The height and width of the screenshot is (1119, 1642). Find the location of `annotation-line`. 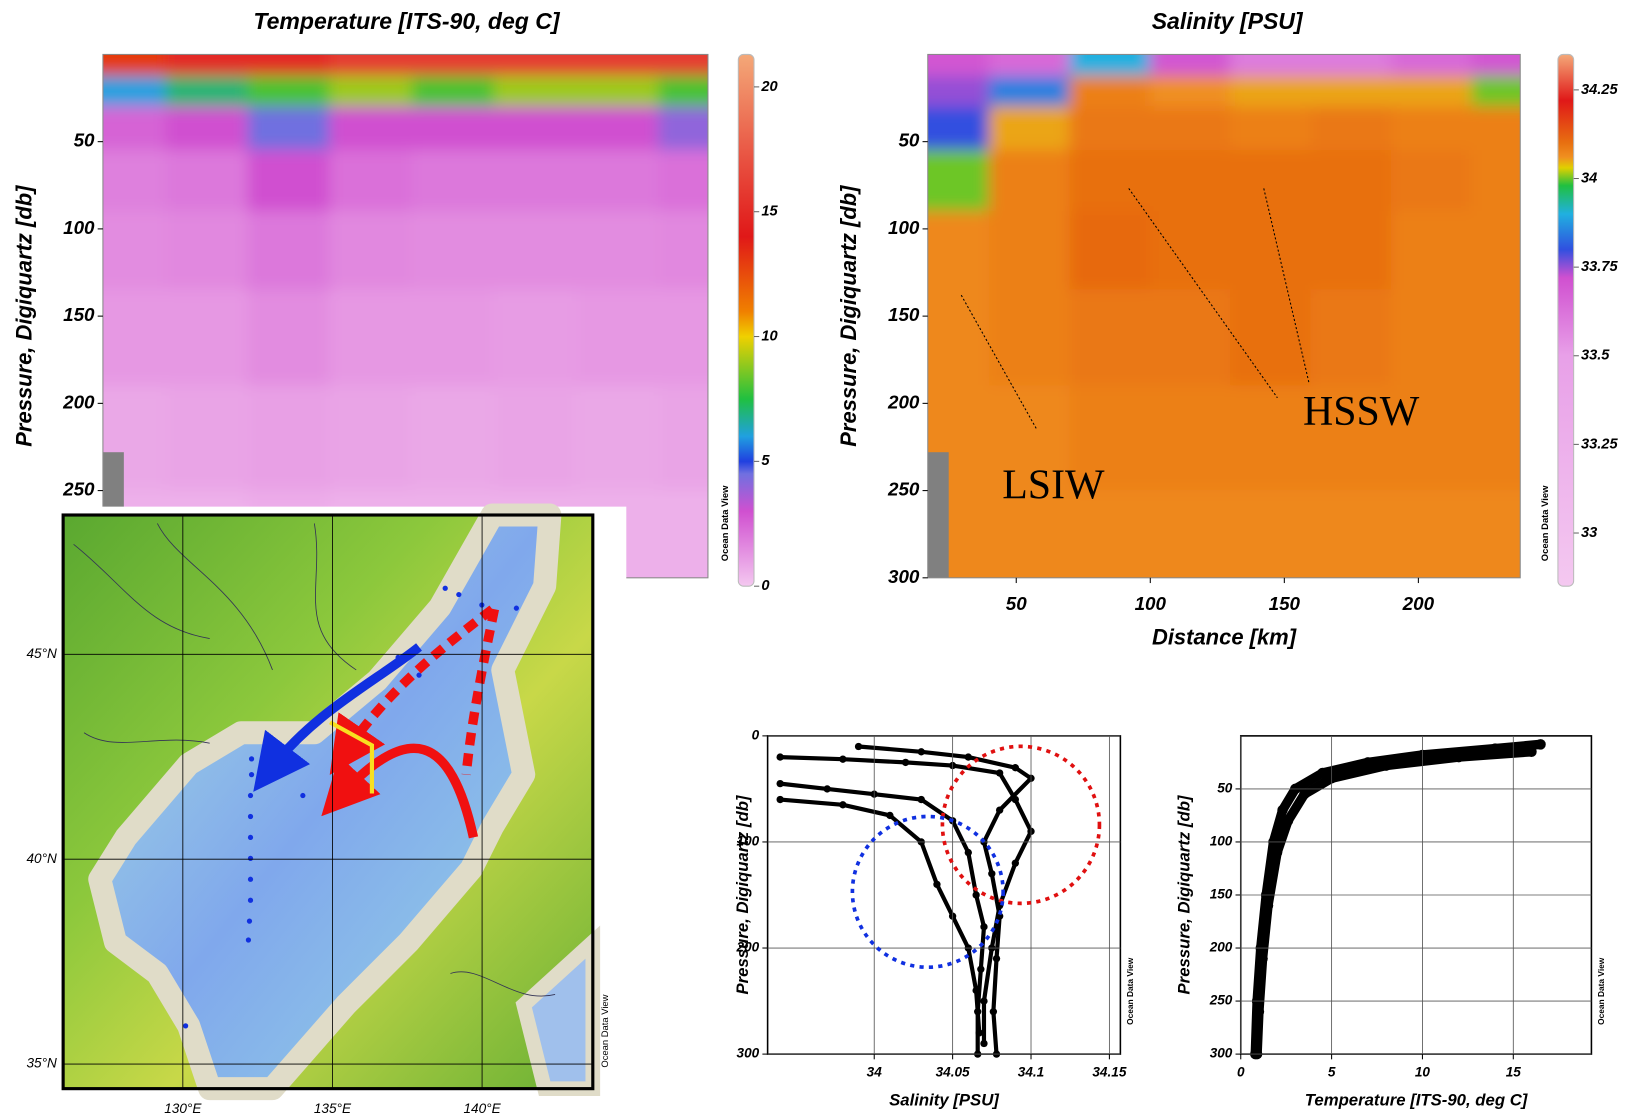

annotation-line is located at coordinates (1203, 293).